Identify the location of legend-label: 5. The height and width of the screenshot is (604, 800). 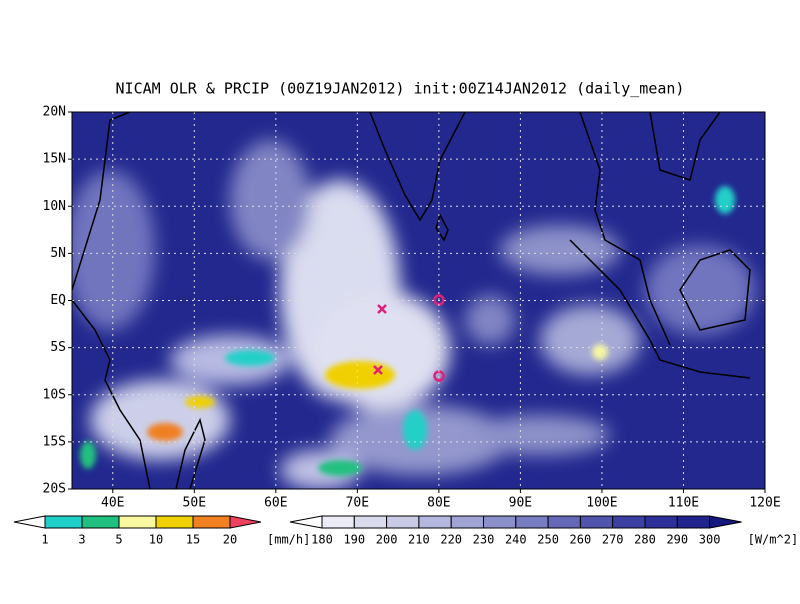
(118, 540).